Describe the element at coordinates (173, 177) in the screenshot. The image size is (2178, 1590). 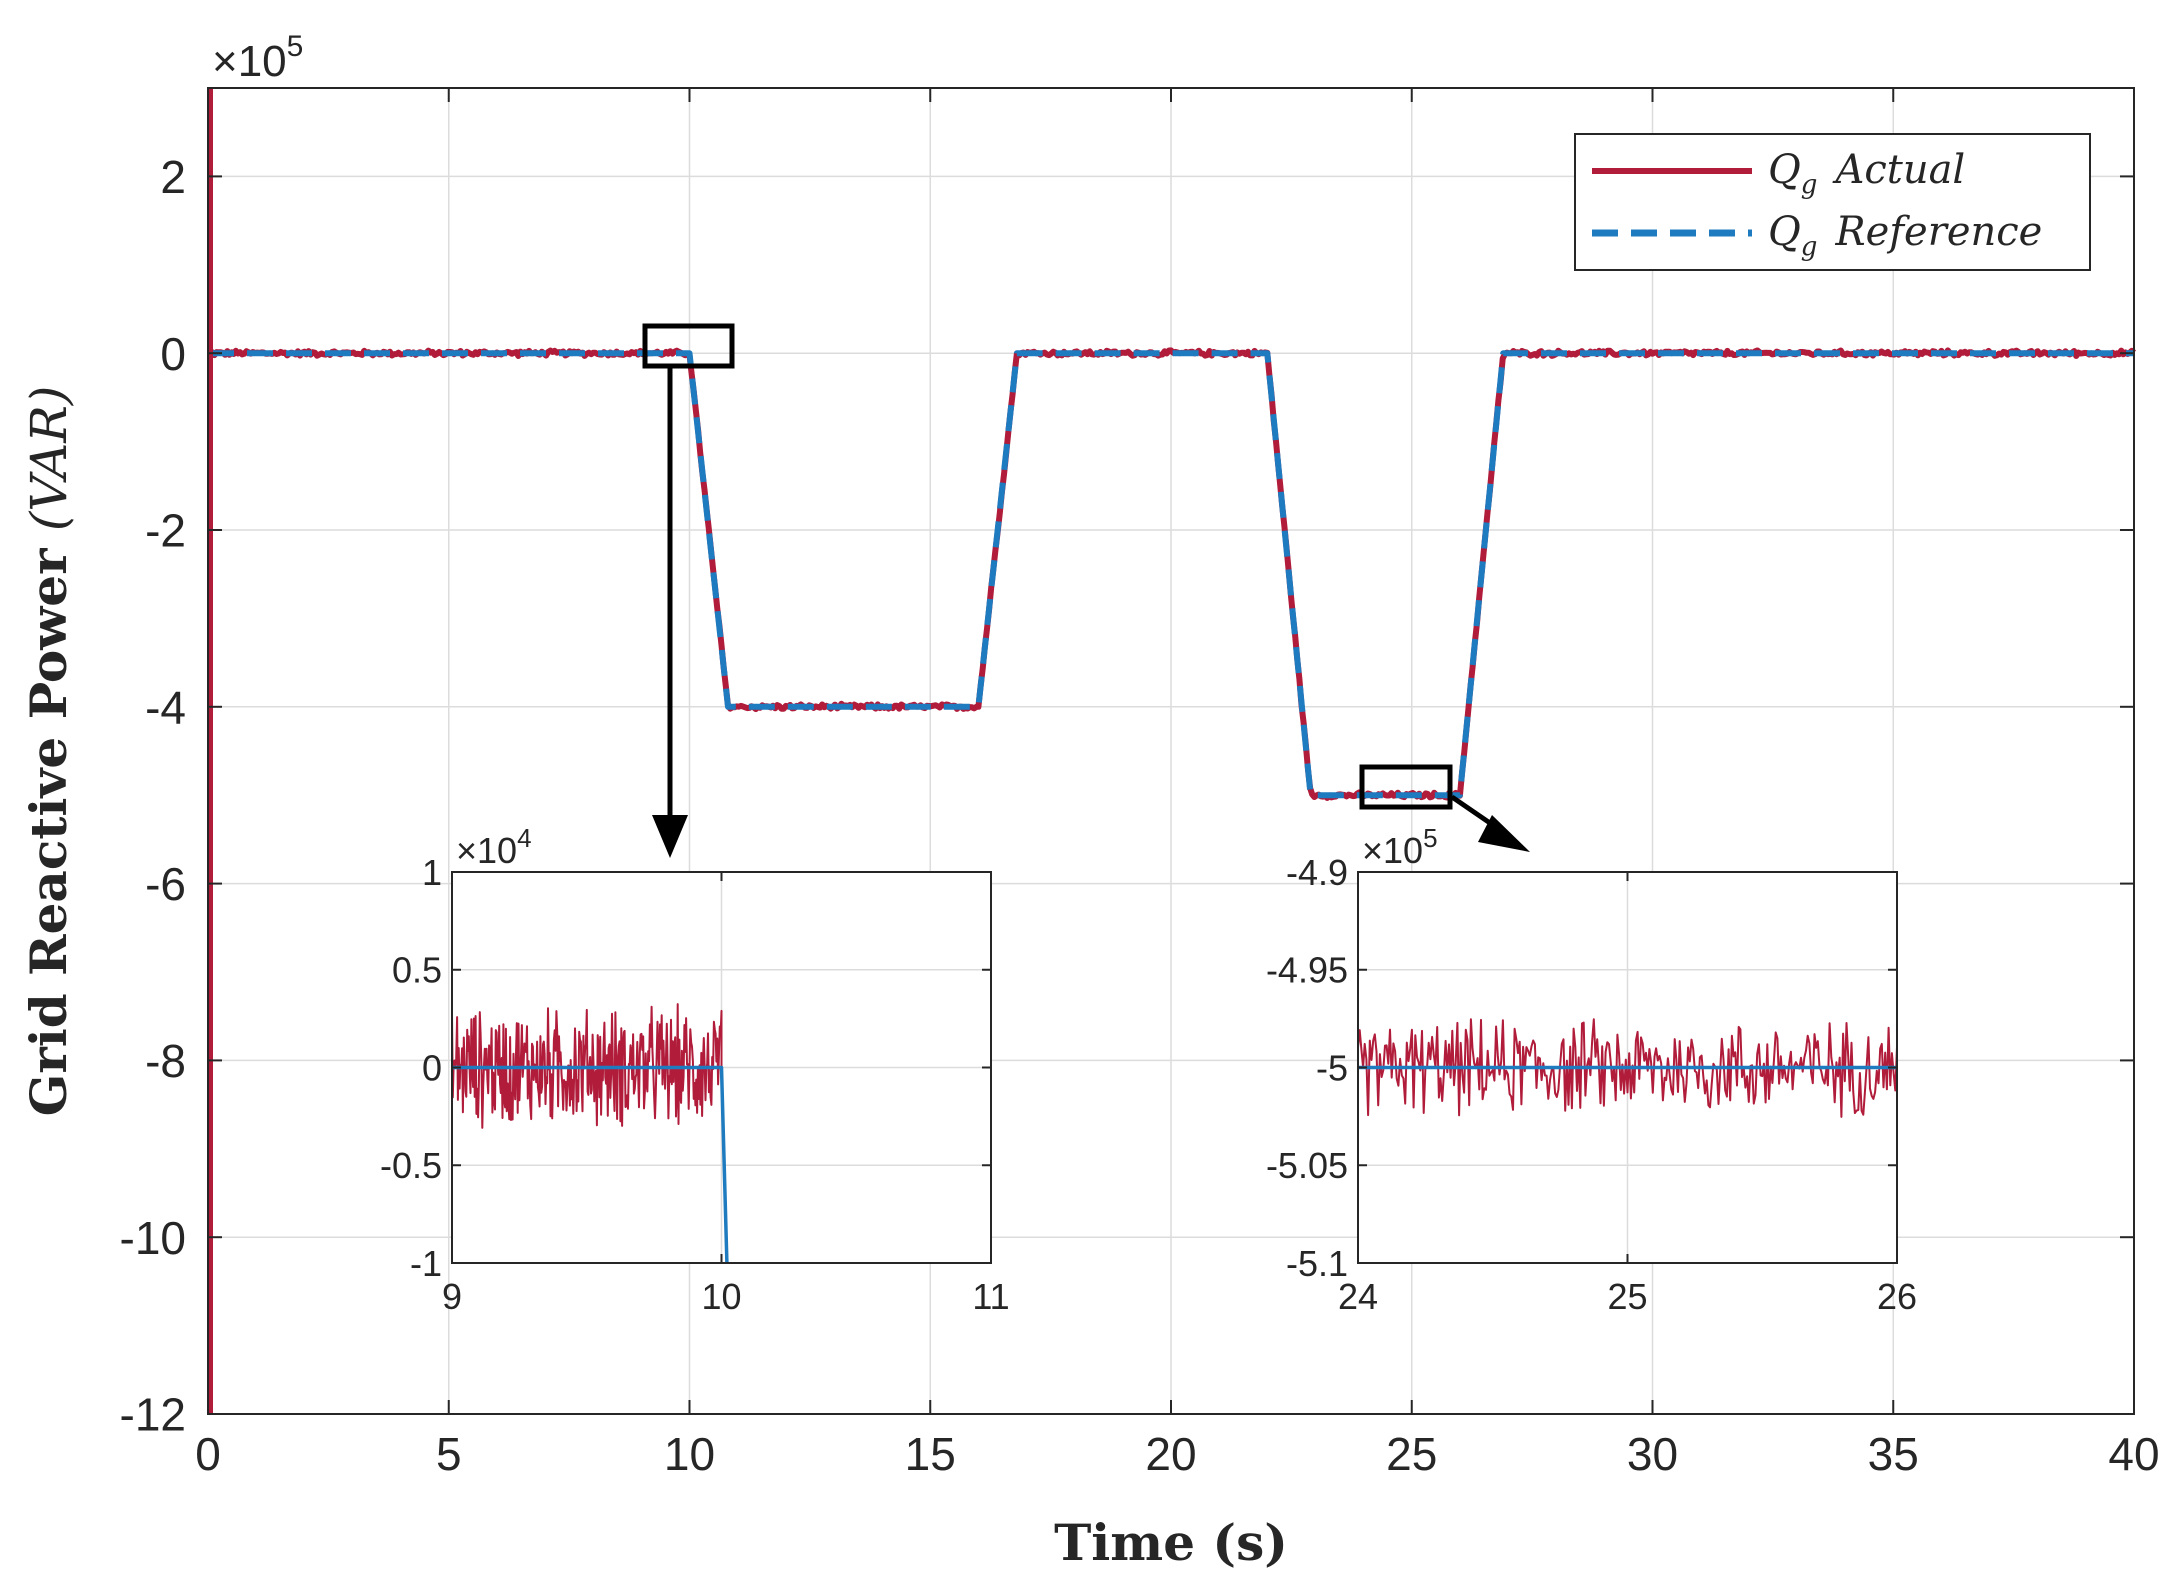
I see `main-ytick-label: 2` at that location.